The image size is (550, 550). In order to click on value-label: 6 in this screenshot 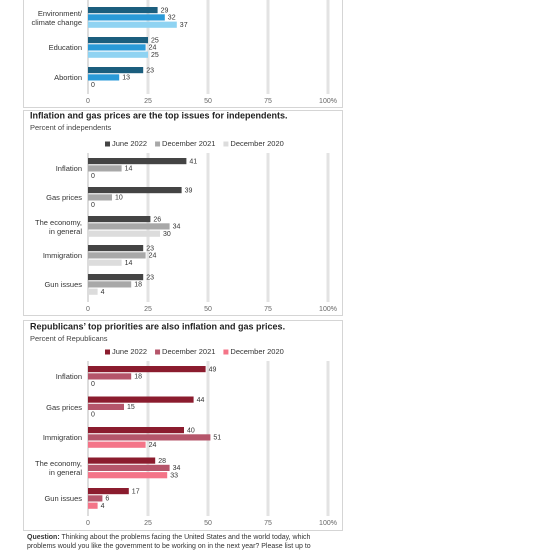, I will do `click(107, 499)`.